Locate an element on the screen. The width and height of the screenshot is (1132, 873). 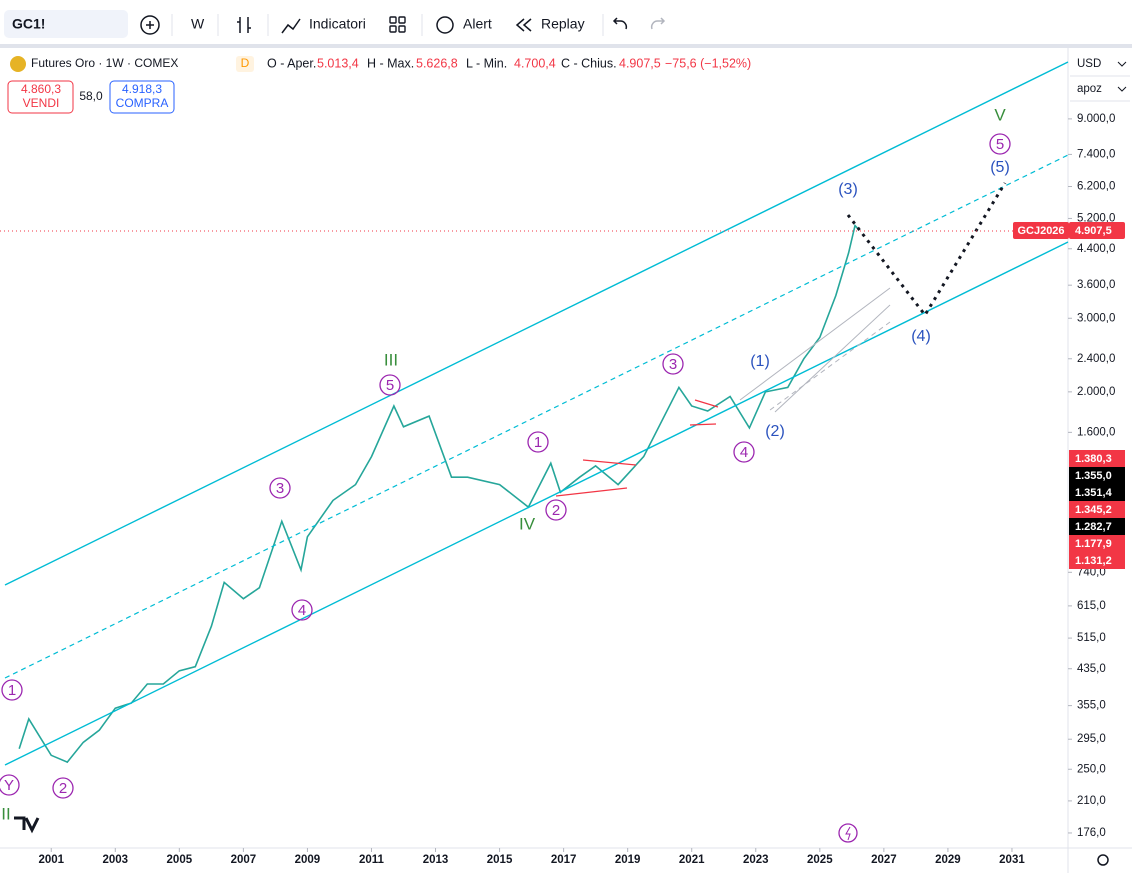
x-tick-label: 2017 is located at coordinates (564, 860).